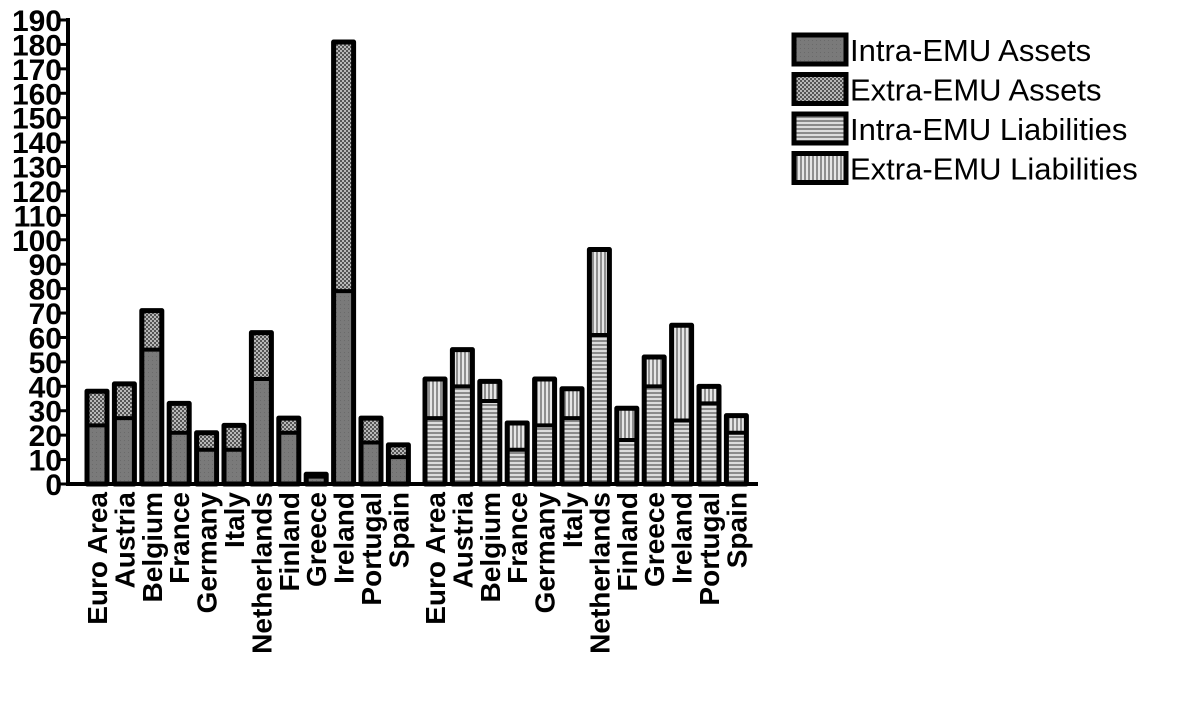 The height and width of the screenshot is (708, 1191). I want to click on y-tick-label: 80, so click(45, 290).